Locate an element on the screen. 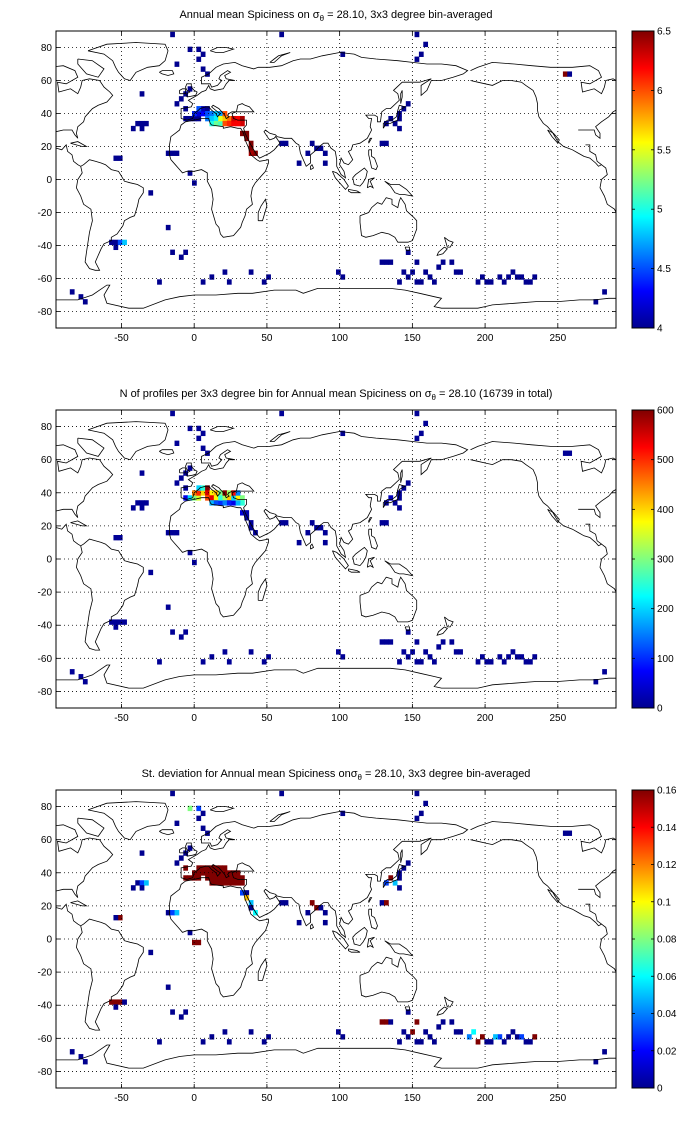 Image resolution: width=696 pixels, height=1140 pixels. colorbar-tick-label: 5.5 is located at coordinates (664, 150).